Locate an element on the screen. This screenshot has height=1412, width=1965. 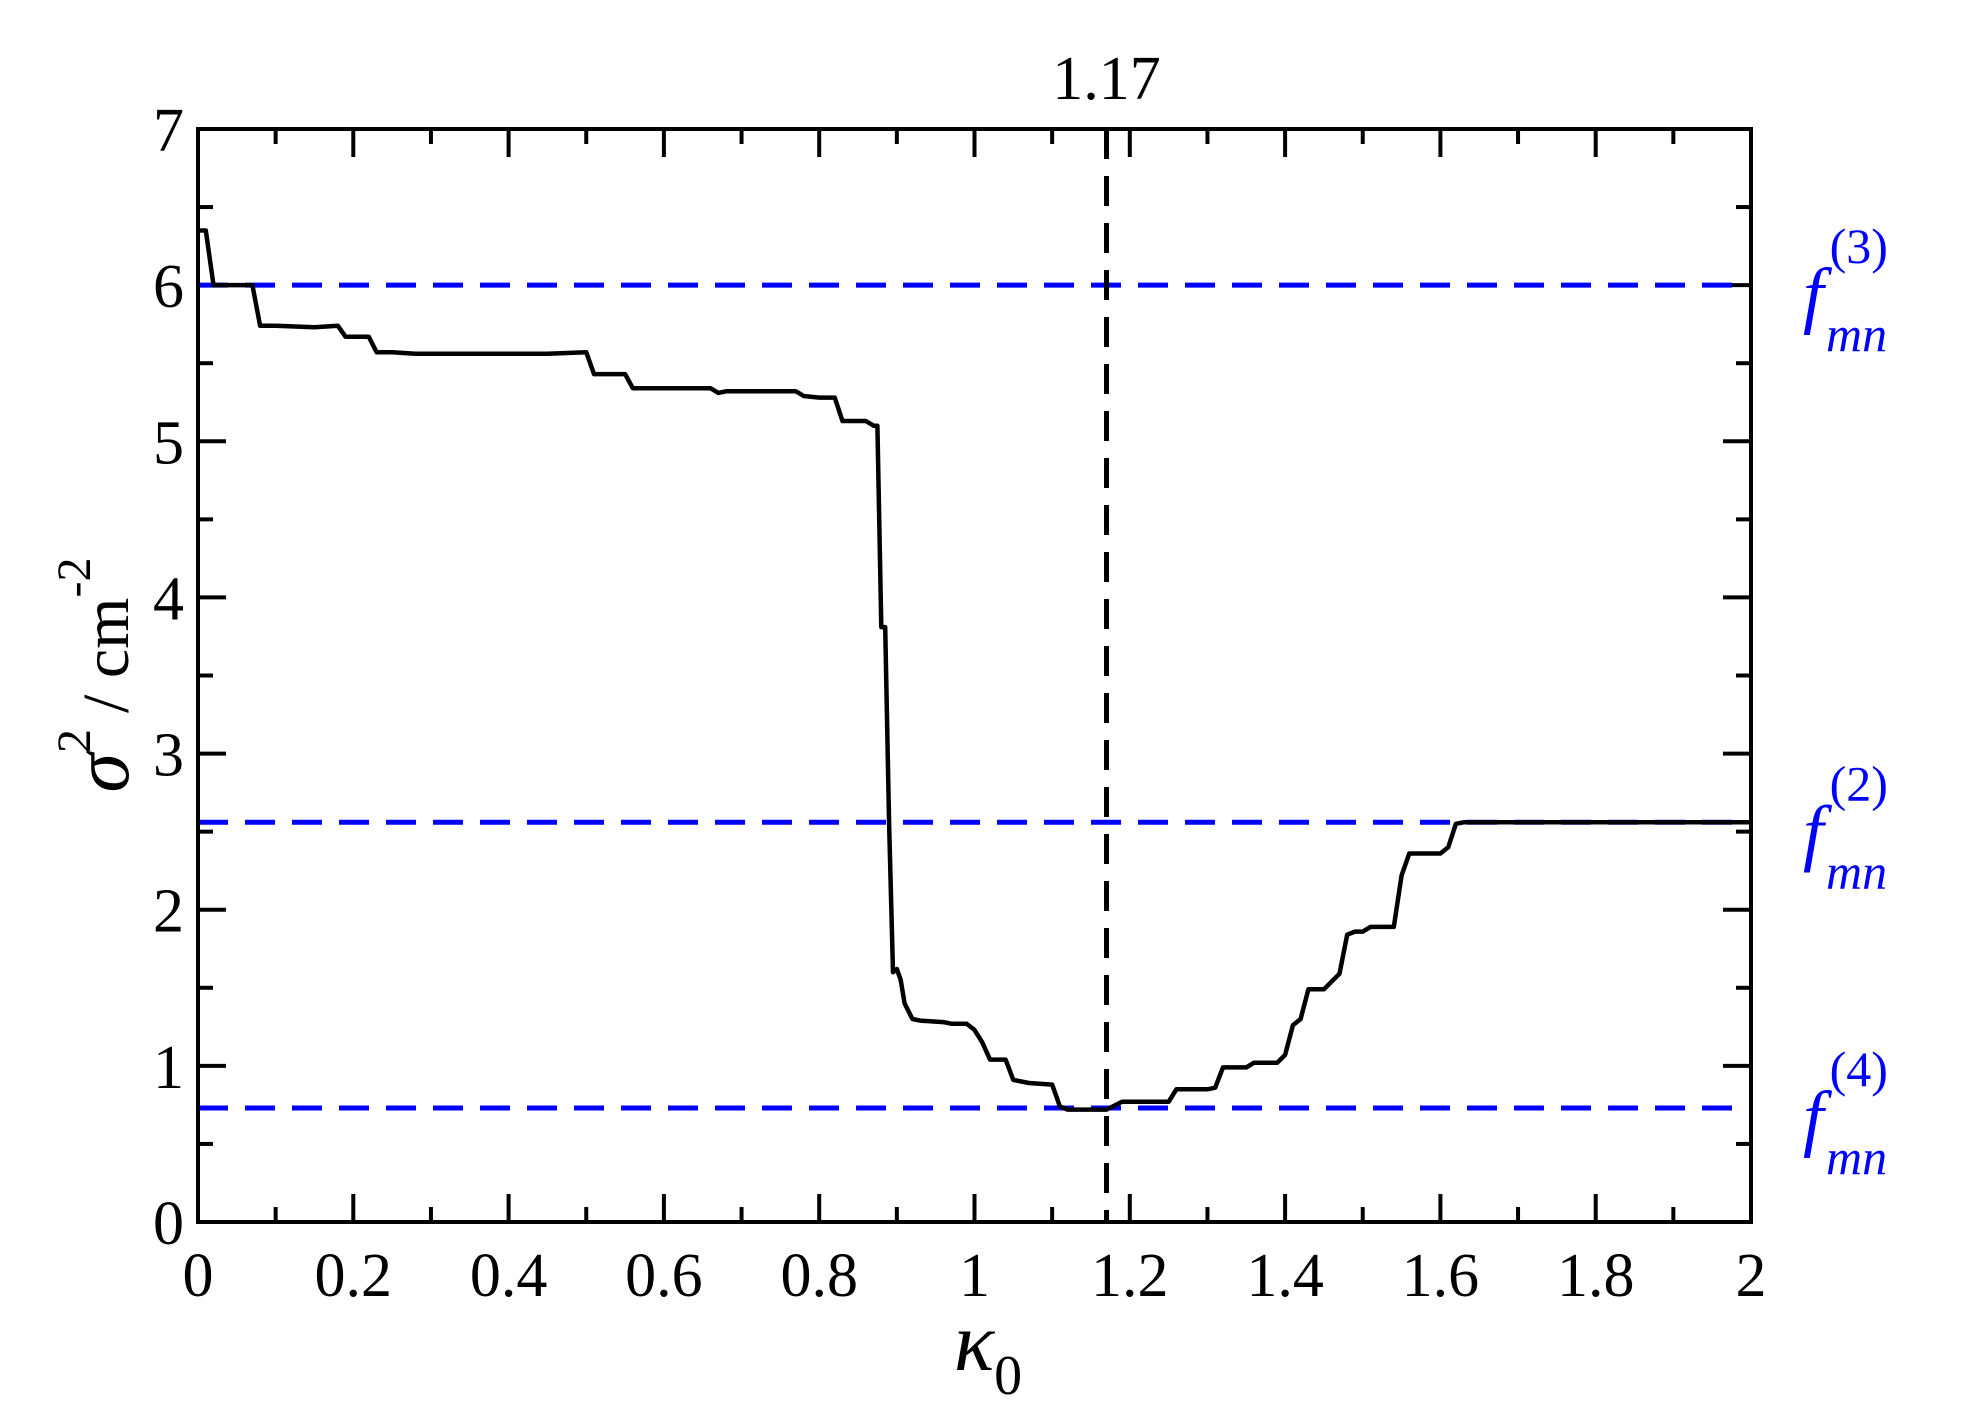
ref-label-superscript: (4) is located at coordinates (1859, 1069).